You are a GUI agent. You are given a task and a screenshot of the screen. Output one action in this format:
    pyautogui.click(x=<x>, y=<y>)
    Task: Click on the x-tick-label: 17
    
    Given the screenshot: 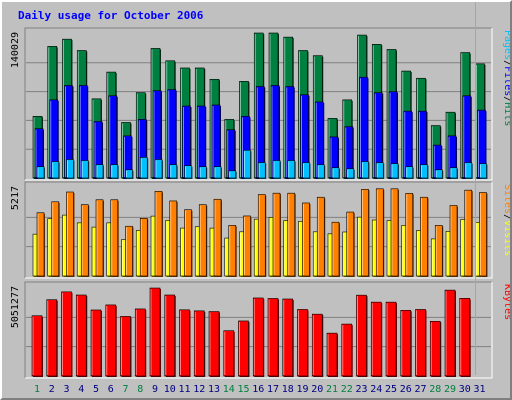 What is the action you would take?
    pyautogui.click(x=273, y=389)
    